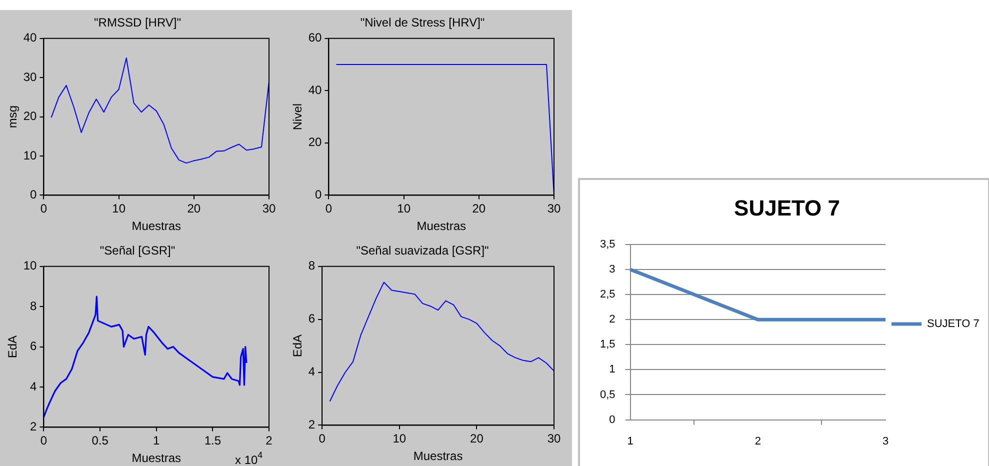 This screenshot has width=989, height=466. Describe the element at coordinates (422, 23) in the screenshot. I see `chart-title: "Nivel de Stress [HRV]"` at that location.